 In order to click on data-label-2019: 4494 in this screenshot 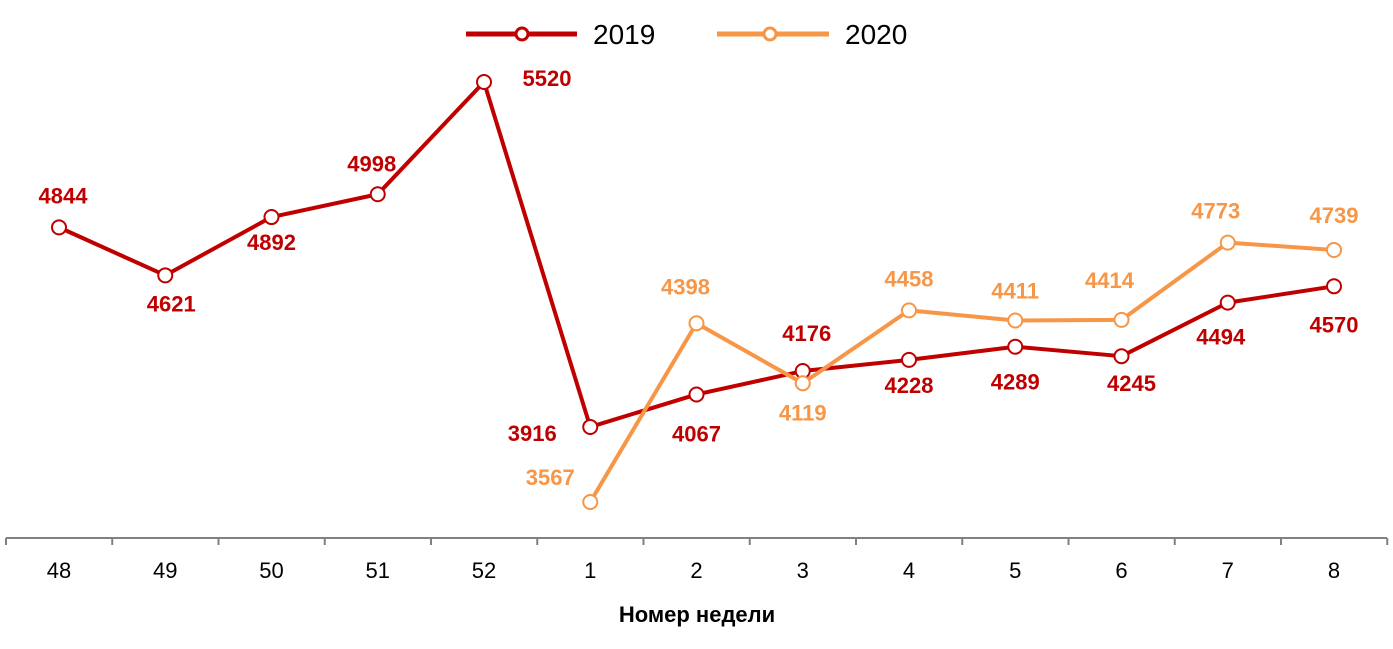, I will do `click(1221, 337)`.